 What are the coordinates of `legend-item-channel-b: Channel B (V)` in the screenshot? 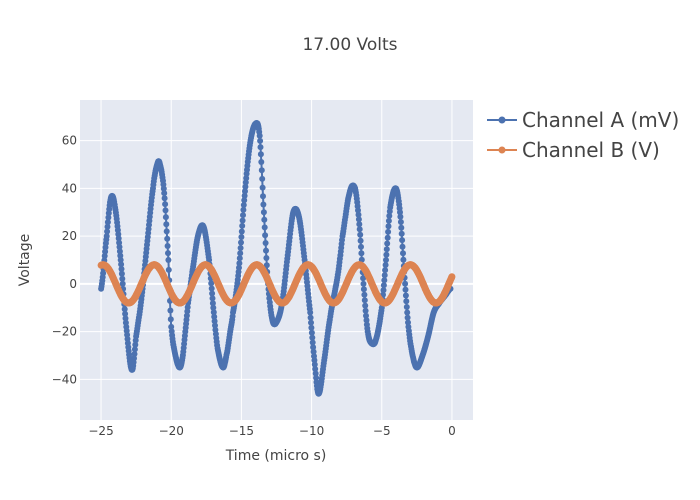 It's located at (573, 150).